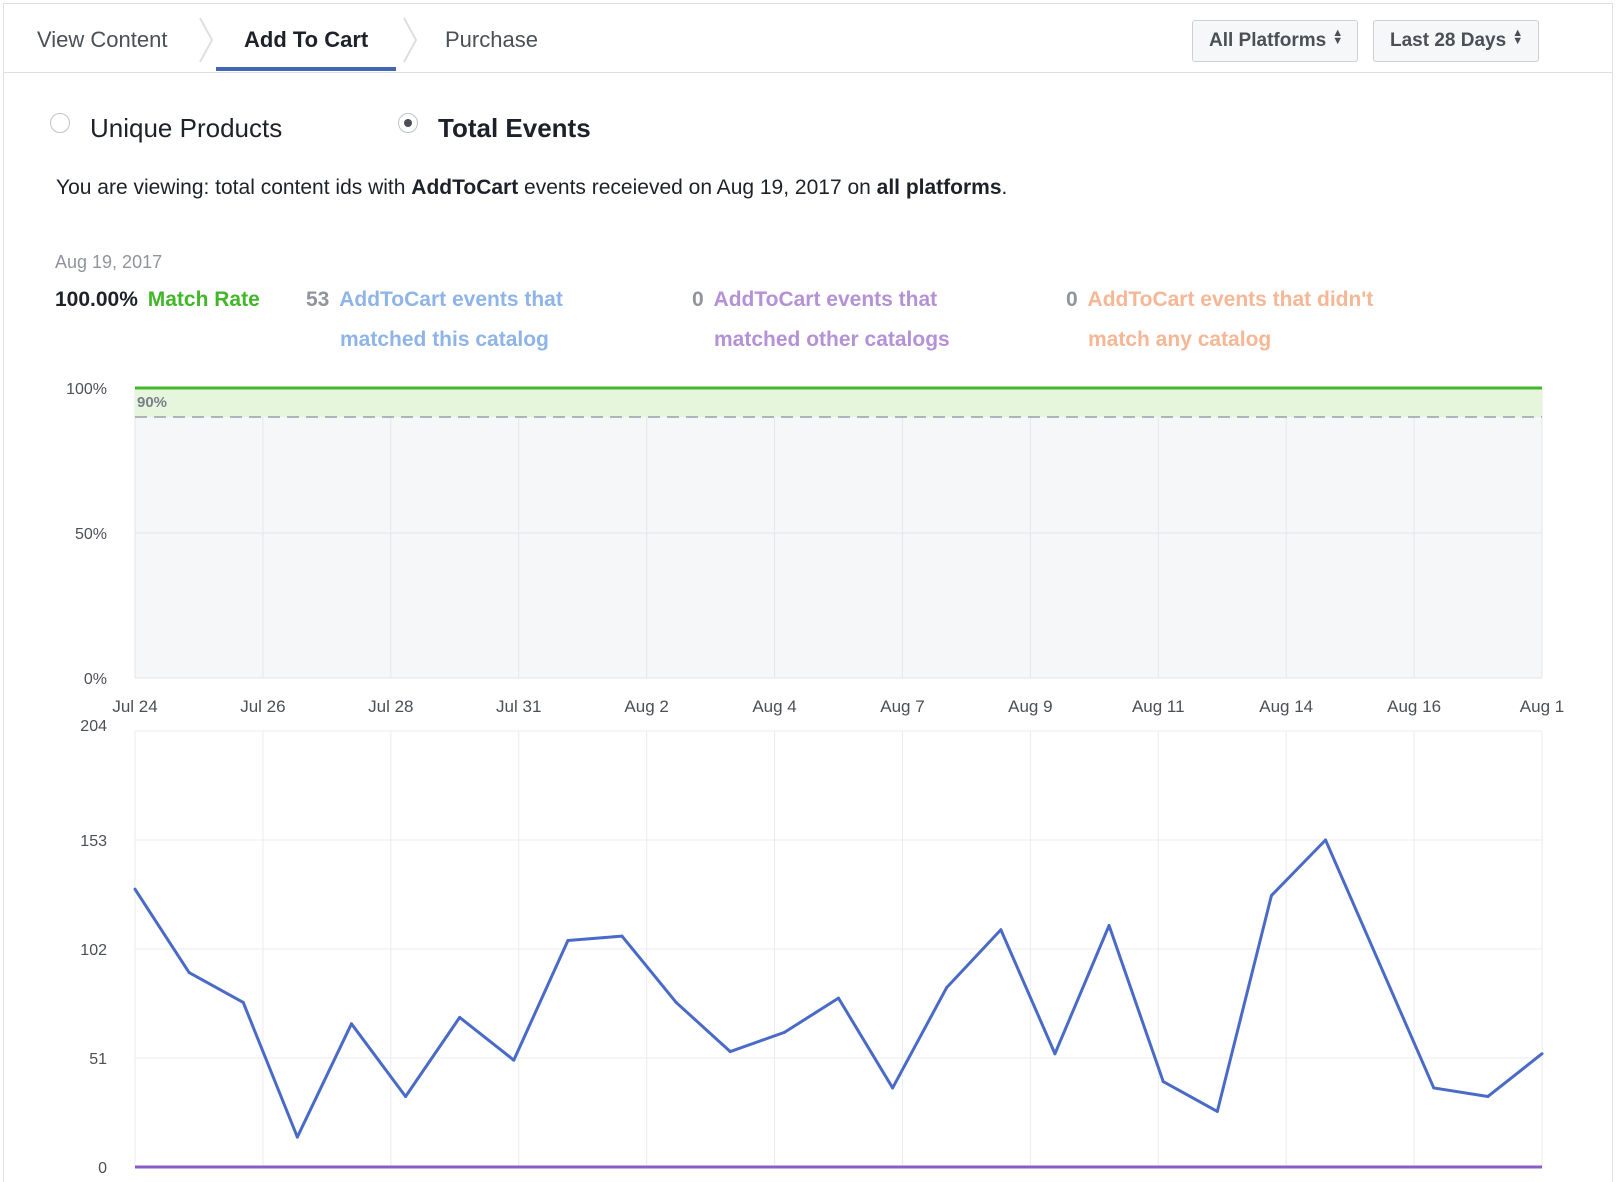 The width and height of the screenshot is (1618, 1182). I want to click on events-y-tick-label: 153, so click(93, 841).